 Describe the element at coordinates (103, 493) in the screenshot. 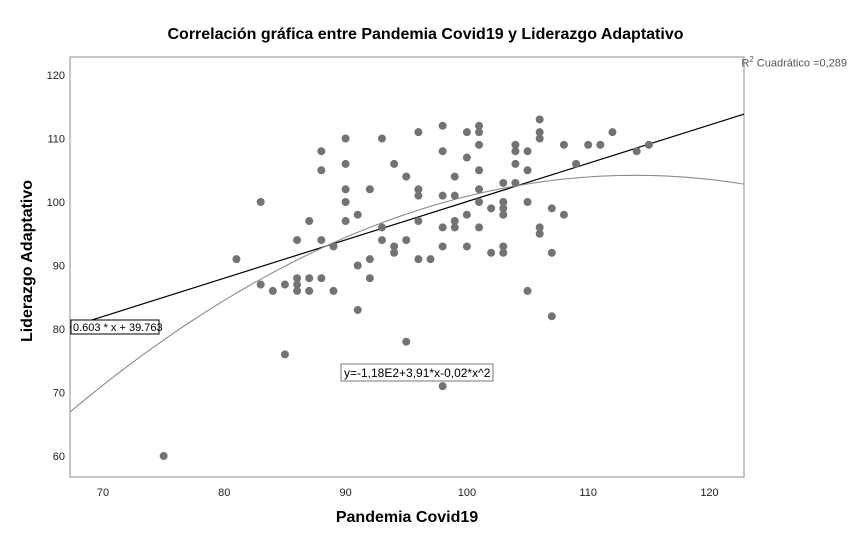

I see `x-tick-label: 70` at that location.